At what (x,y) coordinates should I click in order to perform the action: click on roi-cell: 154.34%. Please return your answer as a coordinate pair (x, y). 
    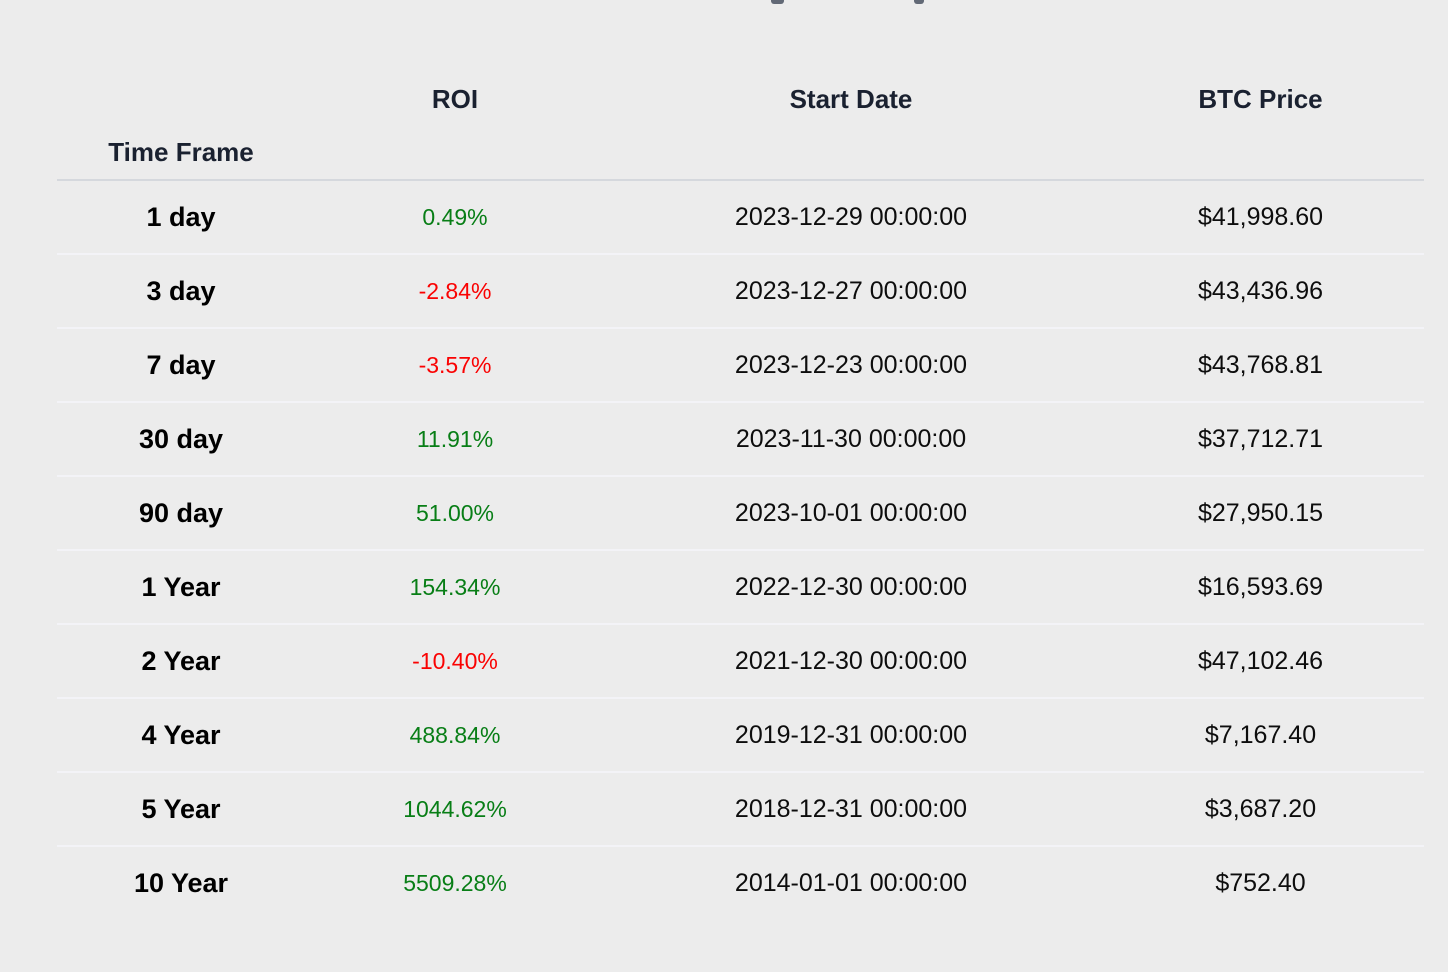
    Looking at the image, I should click on (455, 587).